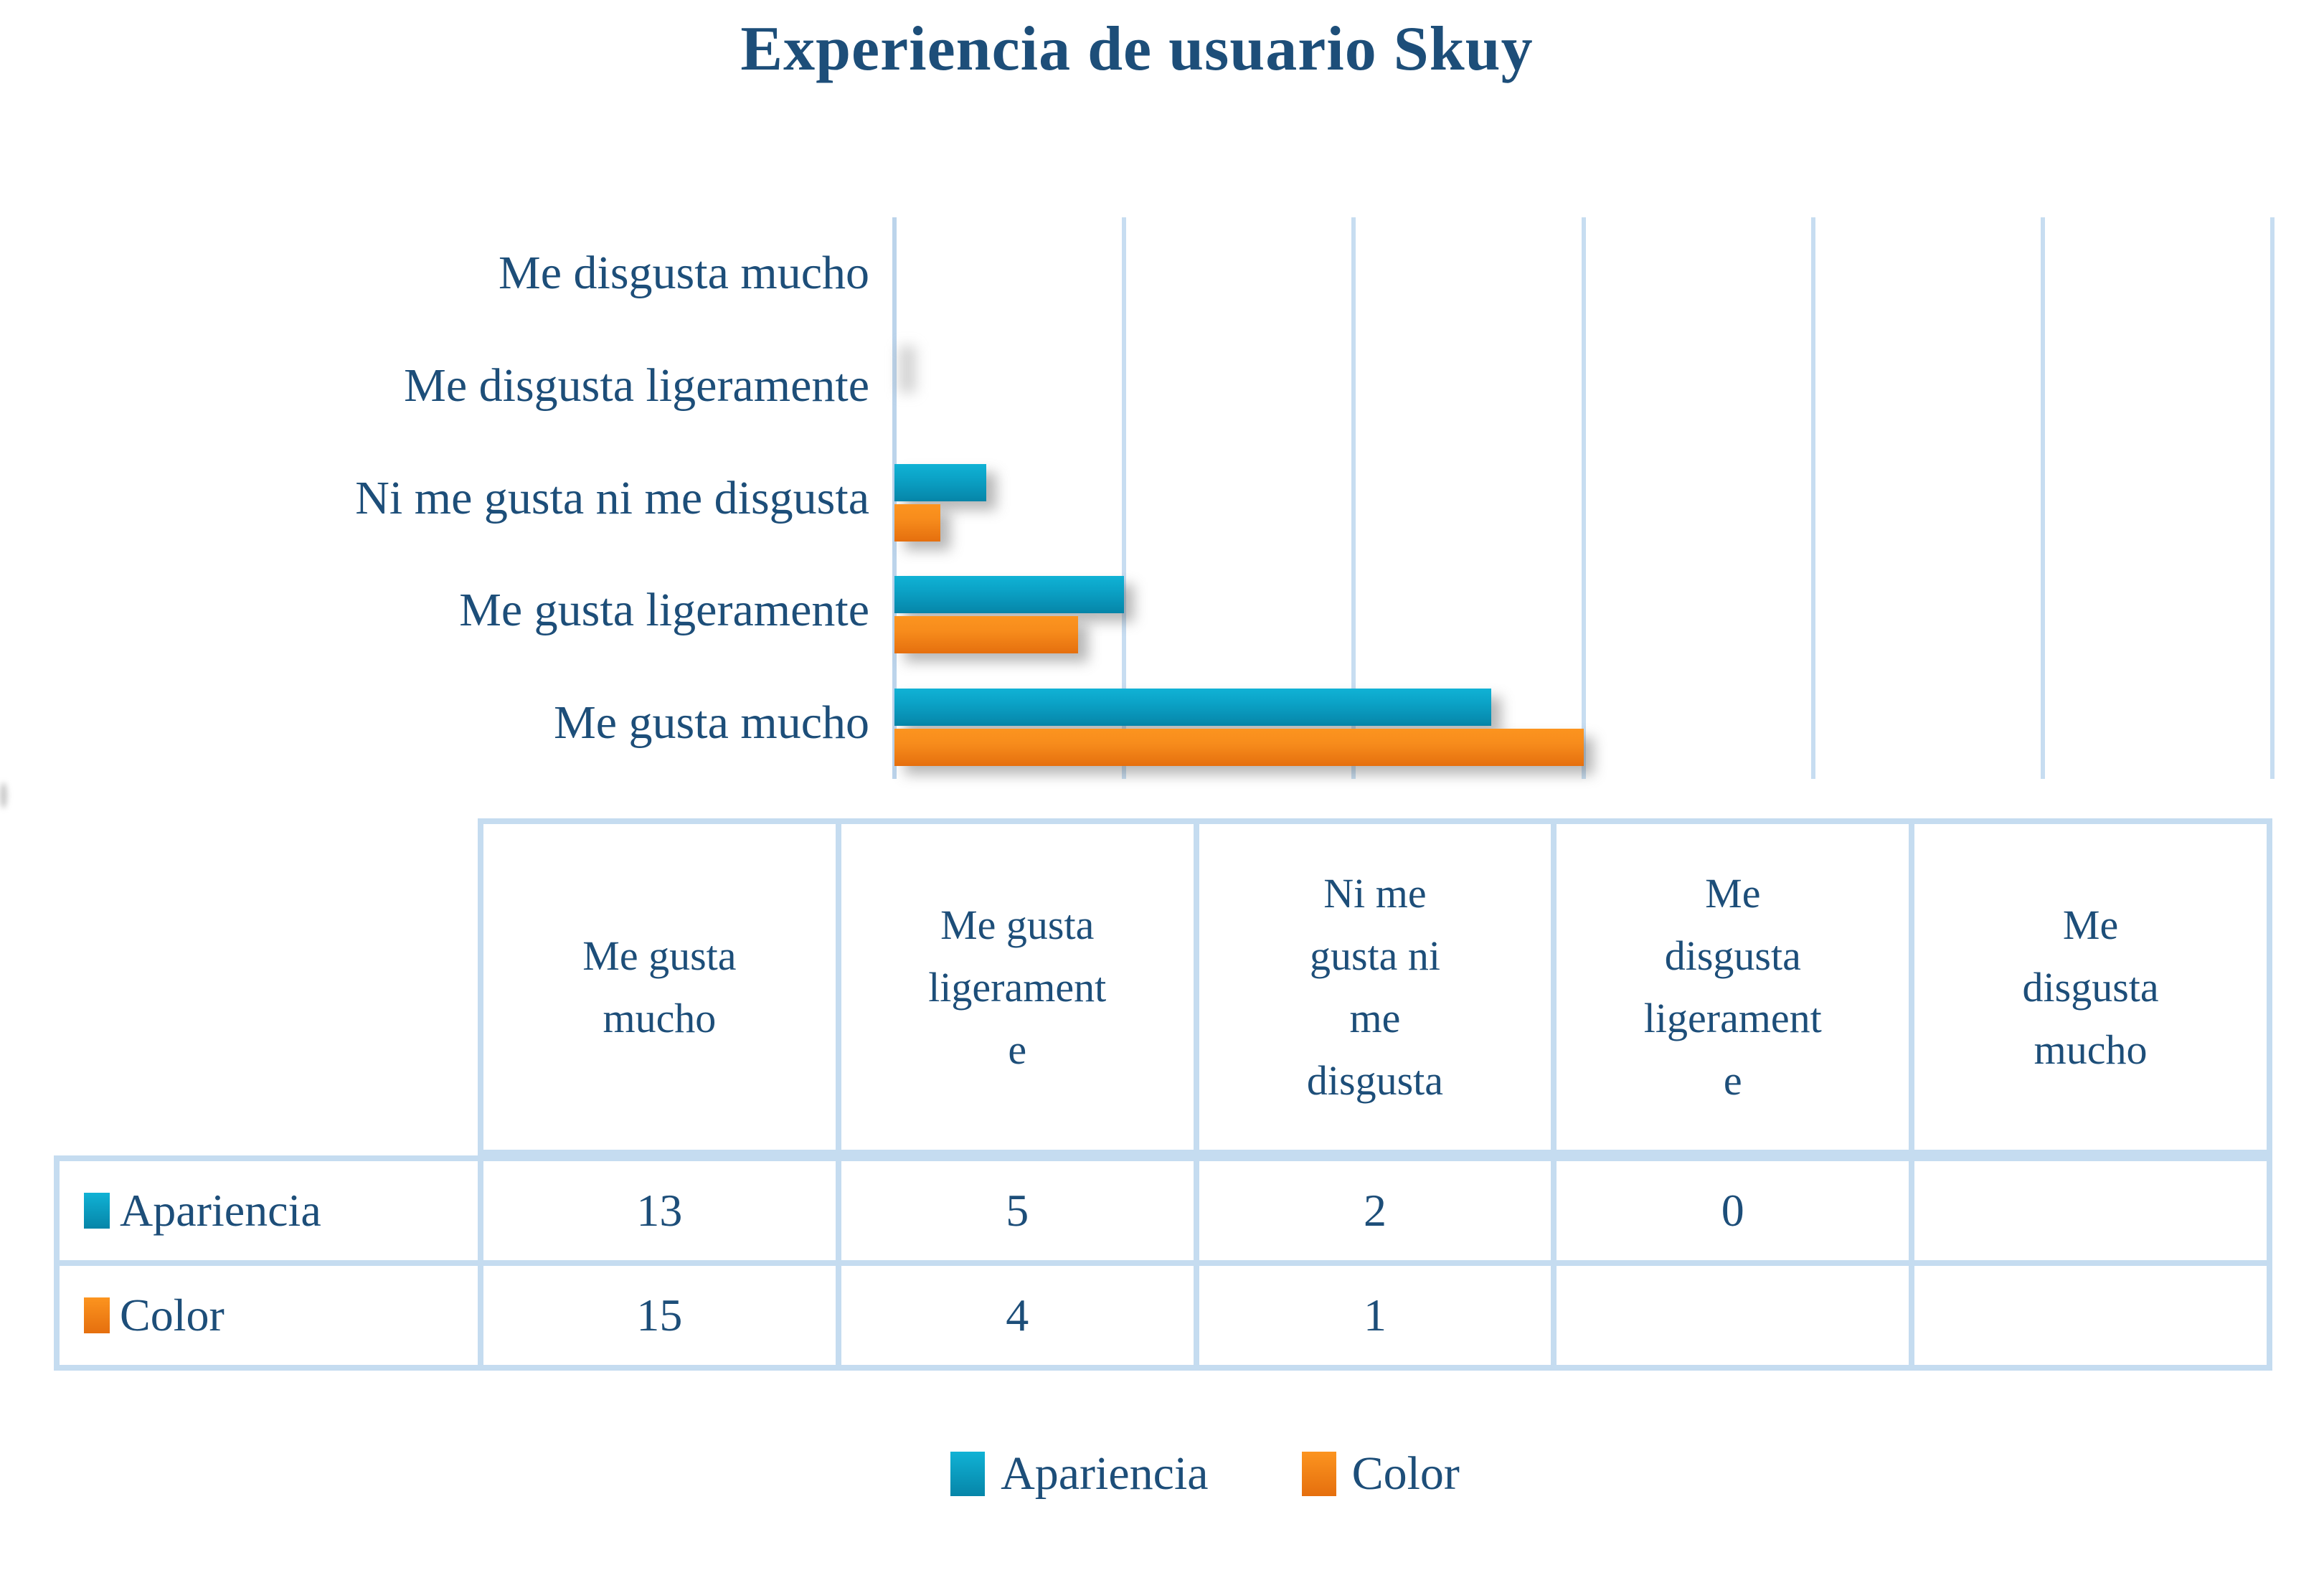 The width and height of the screenshot is (2324, 1570). Describe the element at coordinates (1405, 1473) in the screenshot. I see `legend-label: Color` at that location.